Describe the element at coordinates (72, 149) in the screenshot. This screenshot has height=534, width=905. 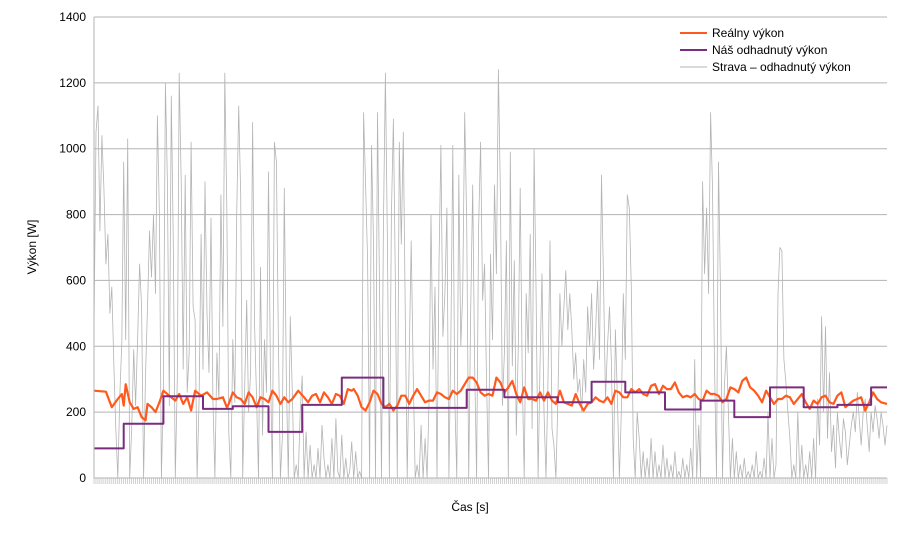
I see `y-tick-label: 1000` at that location.